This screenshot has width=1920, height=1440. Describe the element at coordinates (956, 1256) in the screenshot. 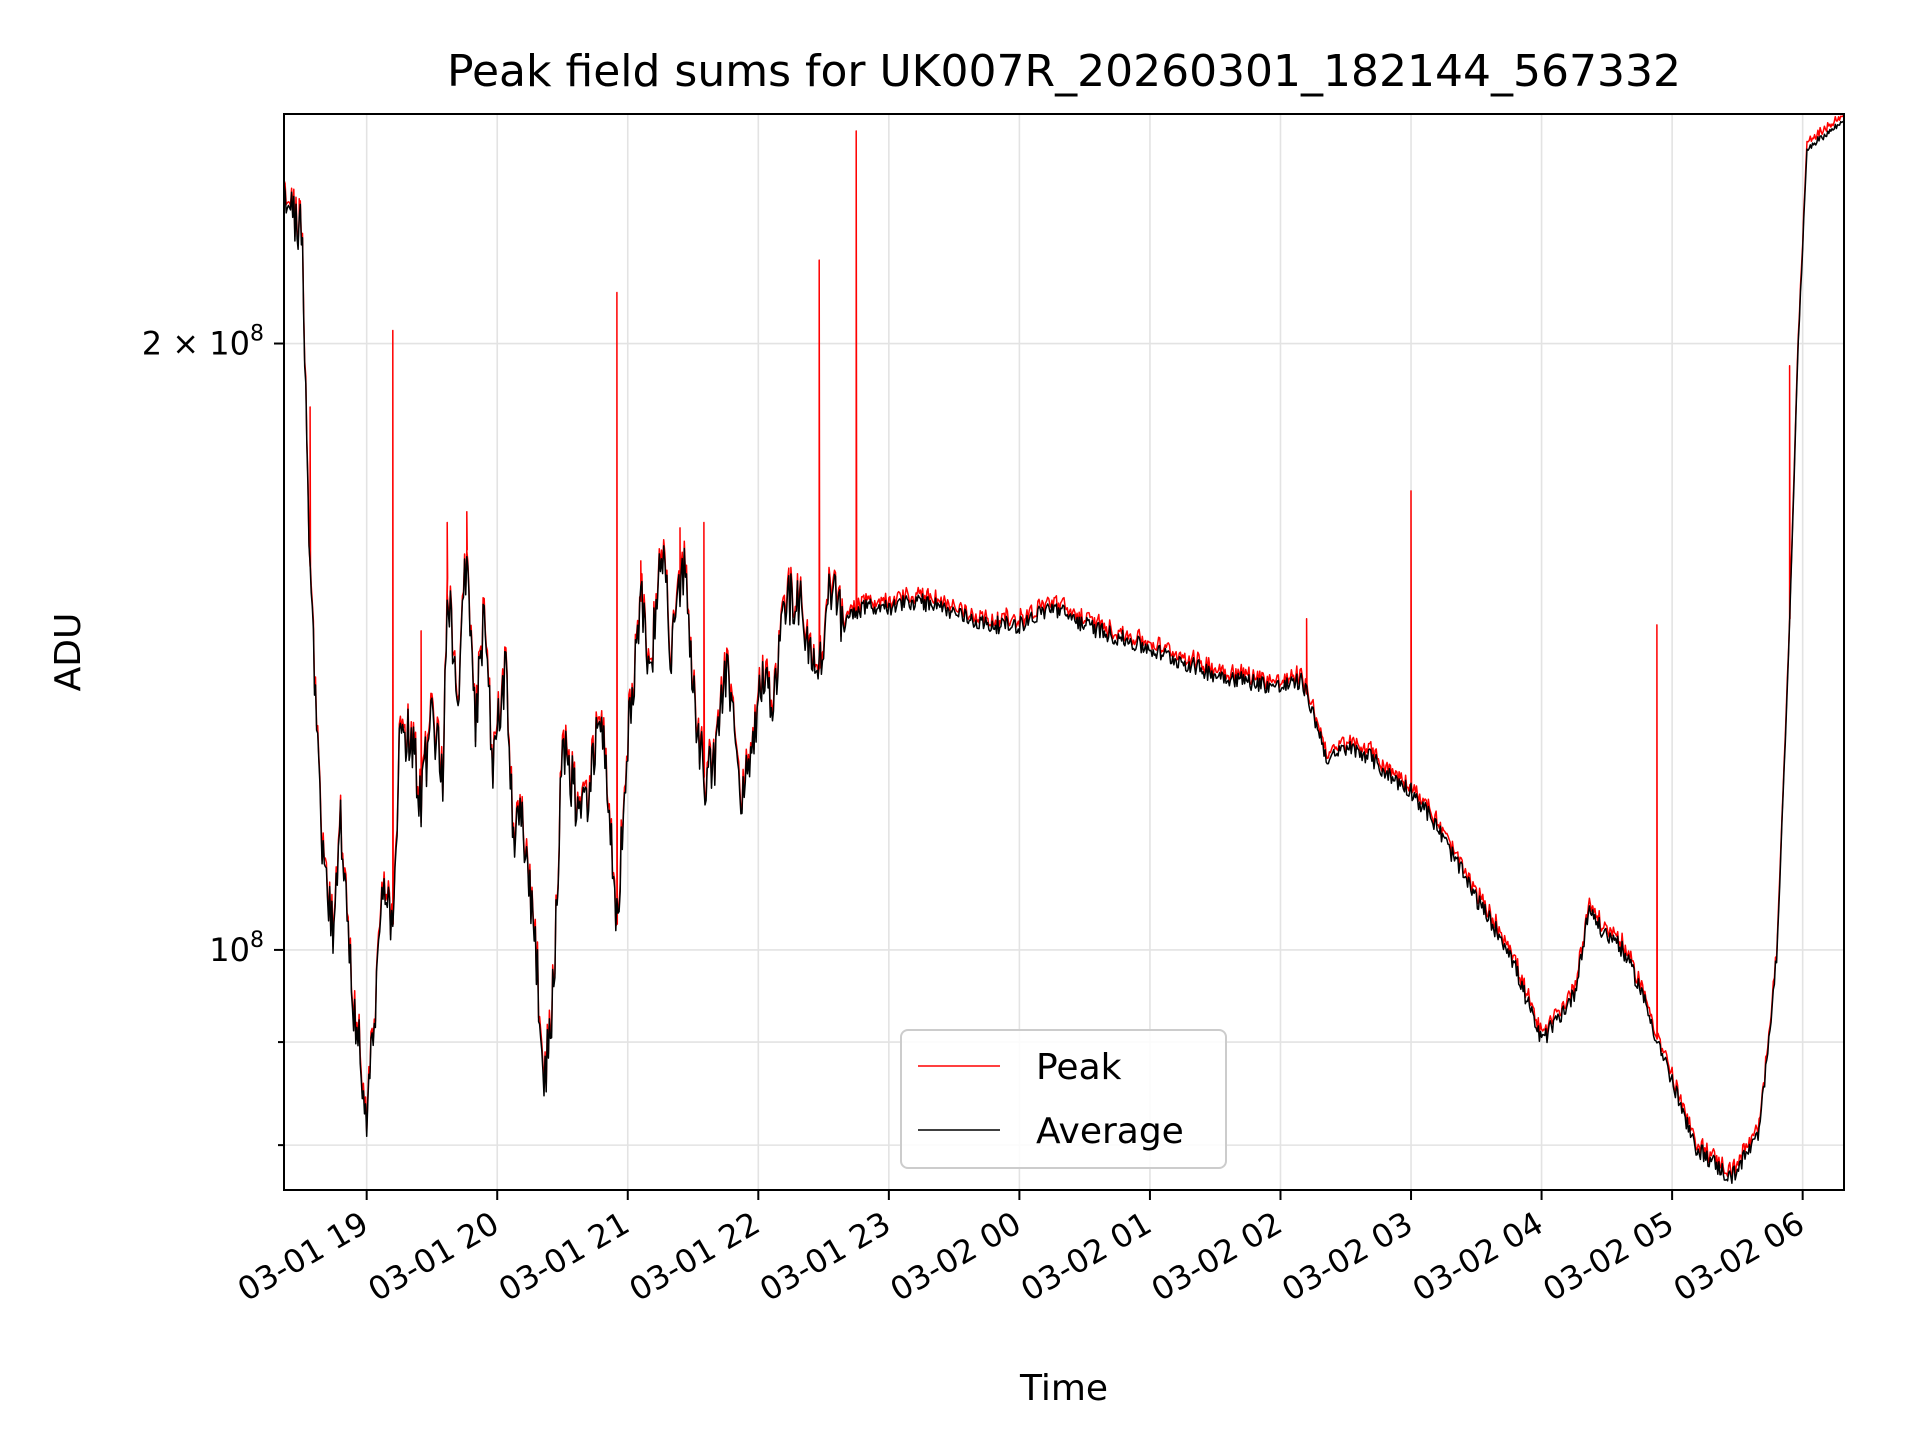

I see `x-tick-label: 03-02 00` at that location.